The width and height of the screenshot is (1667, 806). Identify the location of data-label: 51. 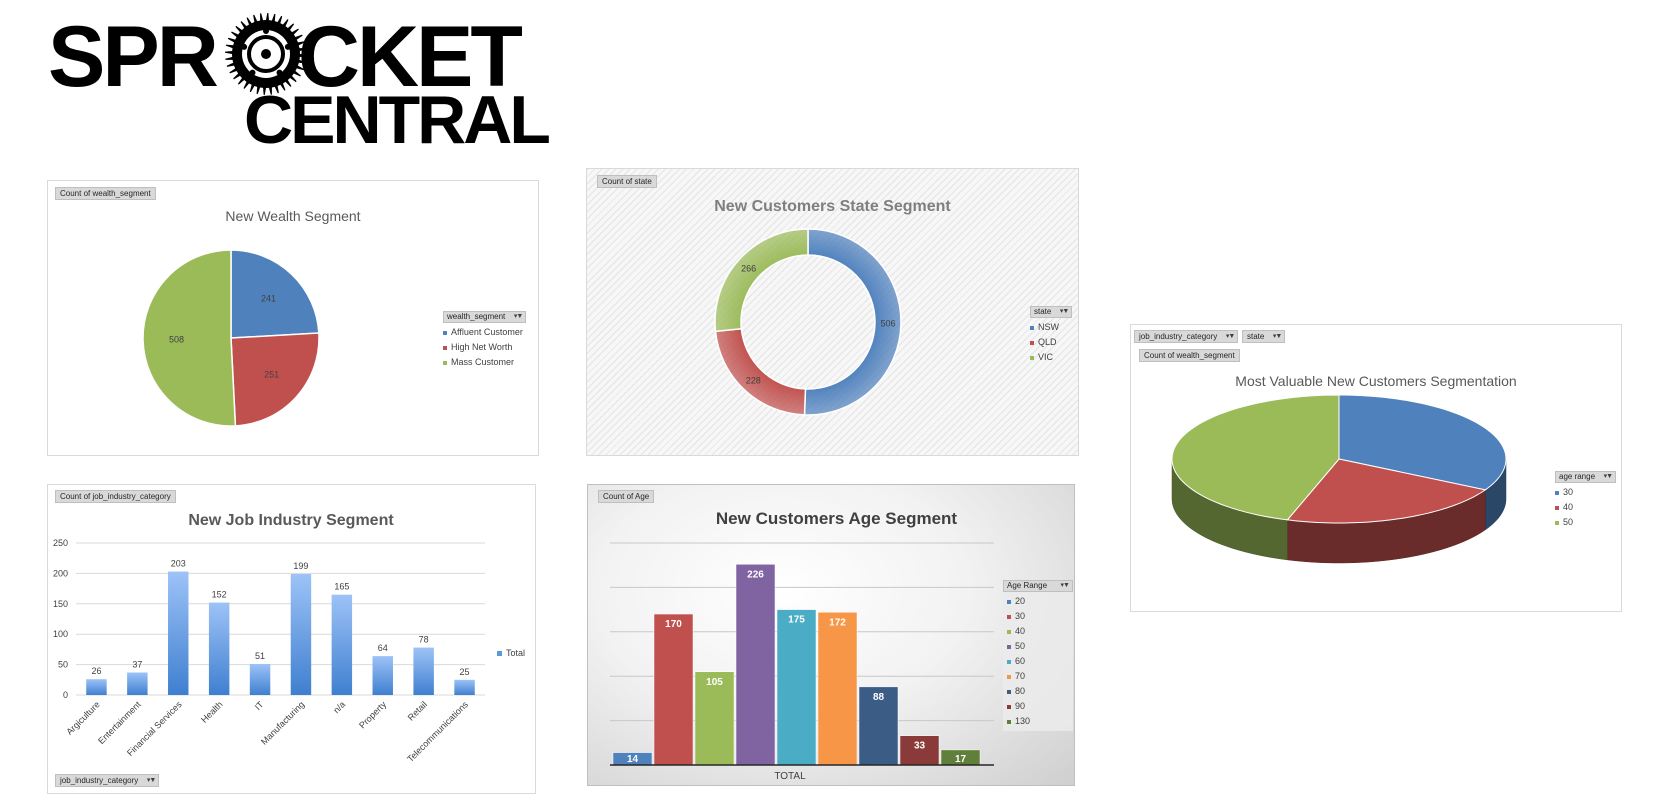
(260, 656).